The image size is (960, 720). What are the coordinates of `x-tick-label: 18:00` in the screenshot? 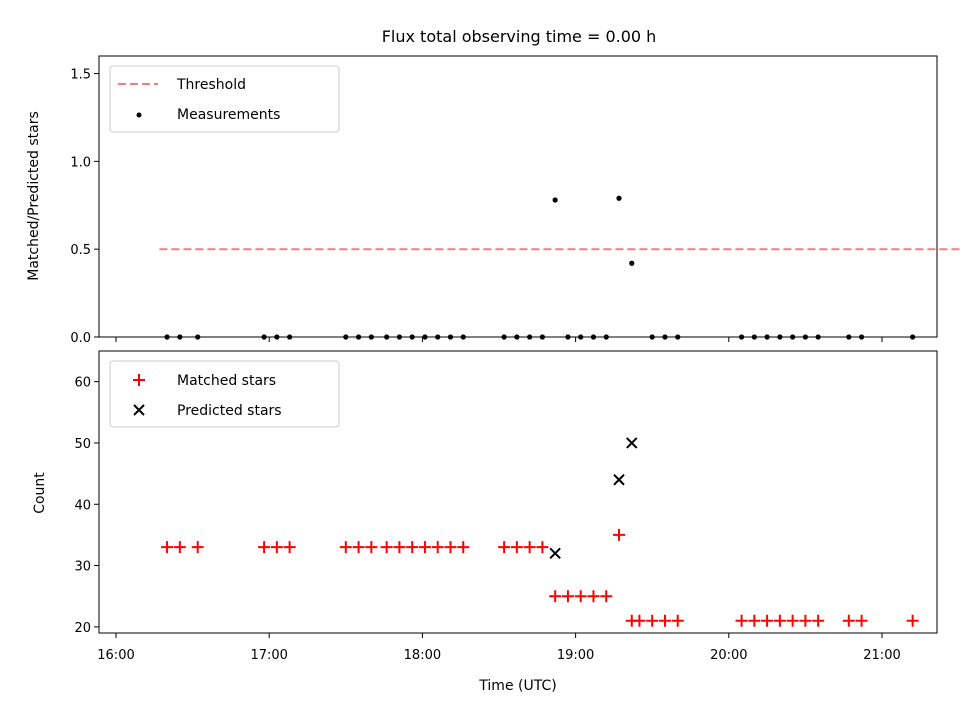 It's located at (422, 655).